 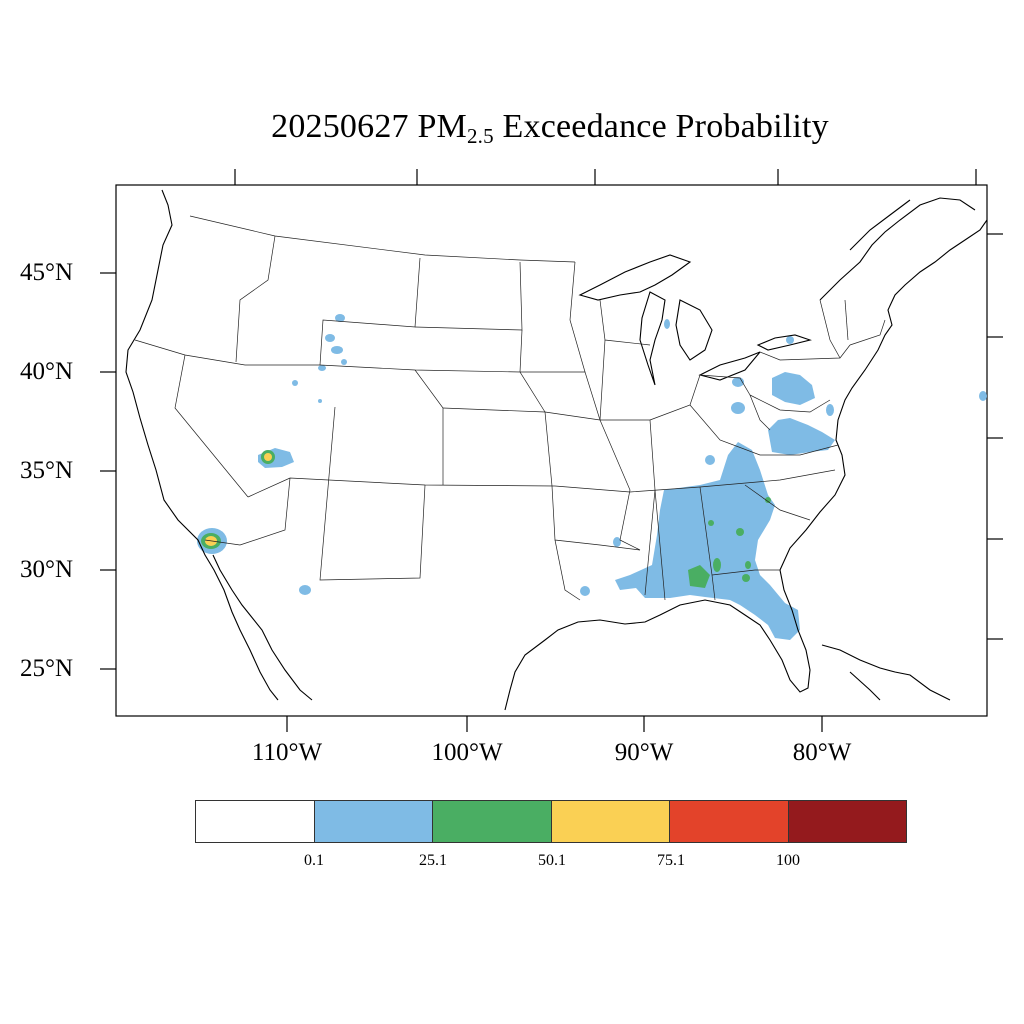 I want to click on lat-label-30: 30°N, so click(x=47, y=569).